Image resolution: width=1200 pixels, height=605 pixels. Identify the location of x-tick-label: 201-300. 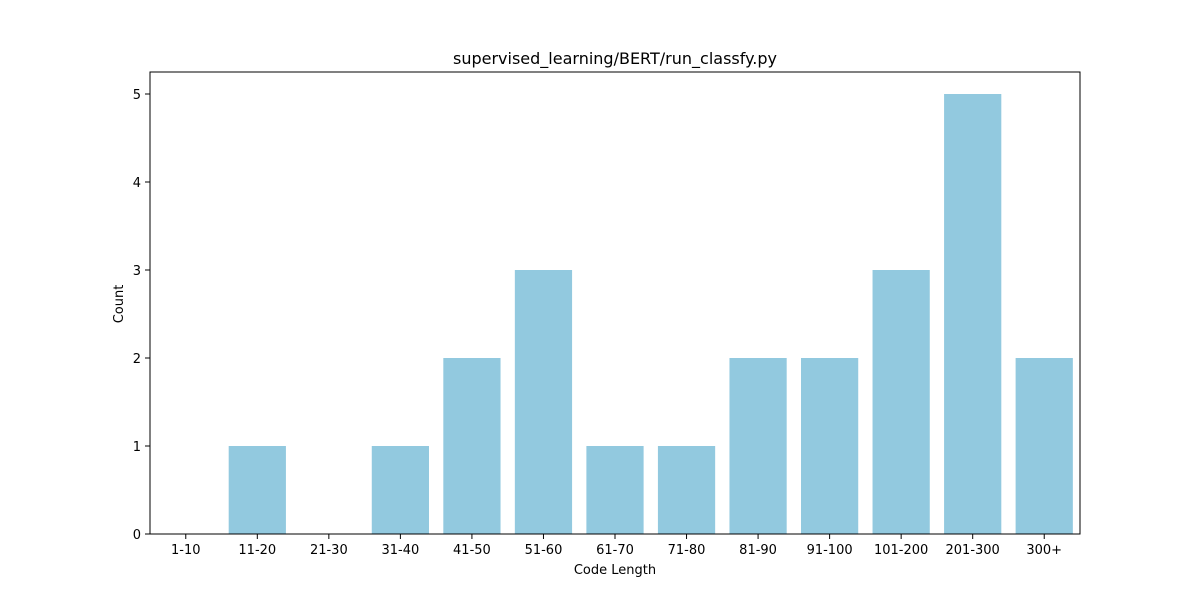
(973, 550).